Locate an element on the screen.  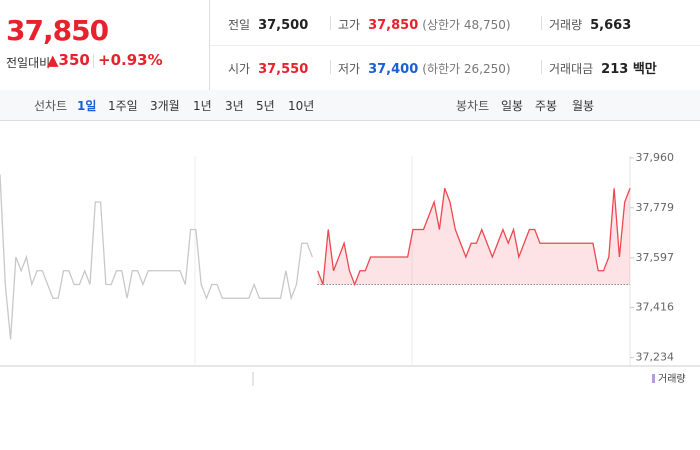
stat: 거래량 5,663 is located at coordinates (592, 23).